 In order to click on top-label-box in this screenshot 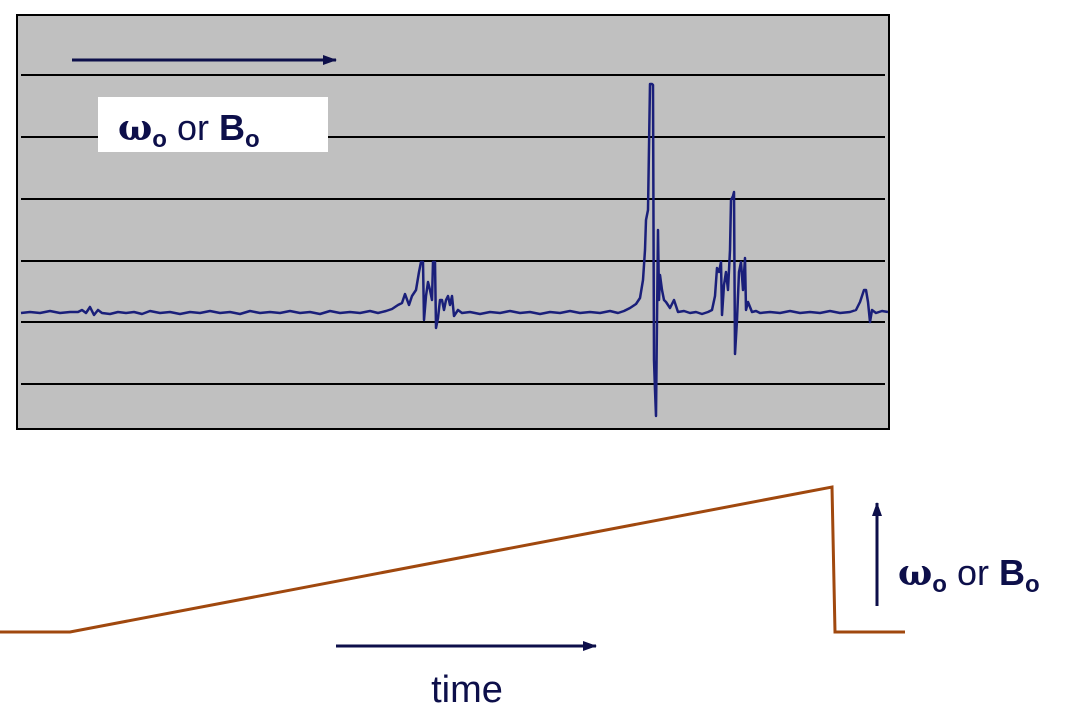, I will do `click(213, 124)`.